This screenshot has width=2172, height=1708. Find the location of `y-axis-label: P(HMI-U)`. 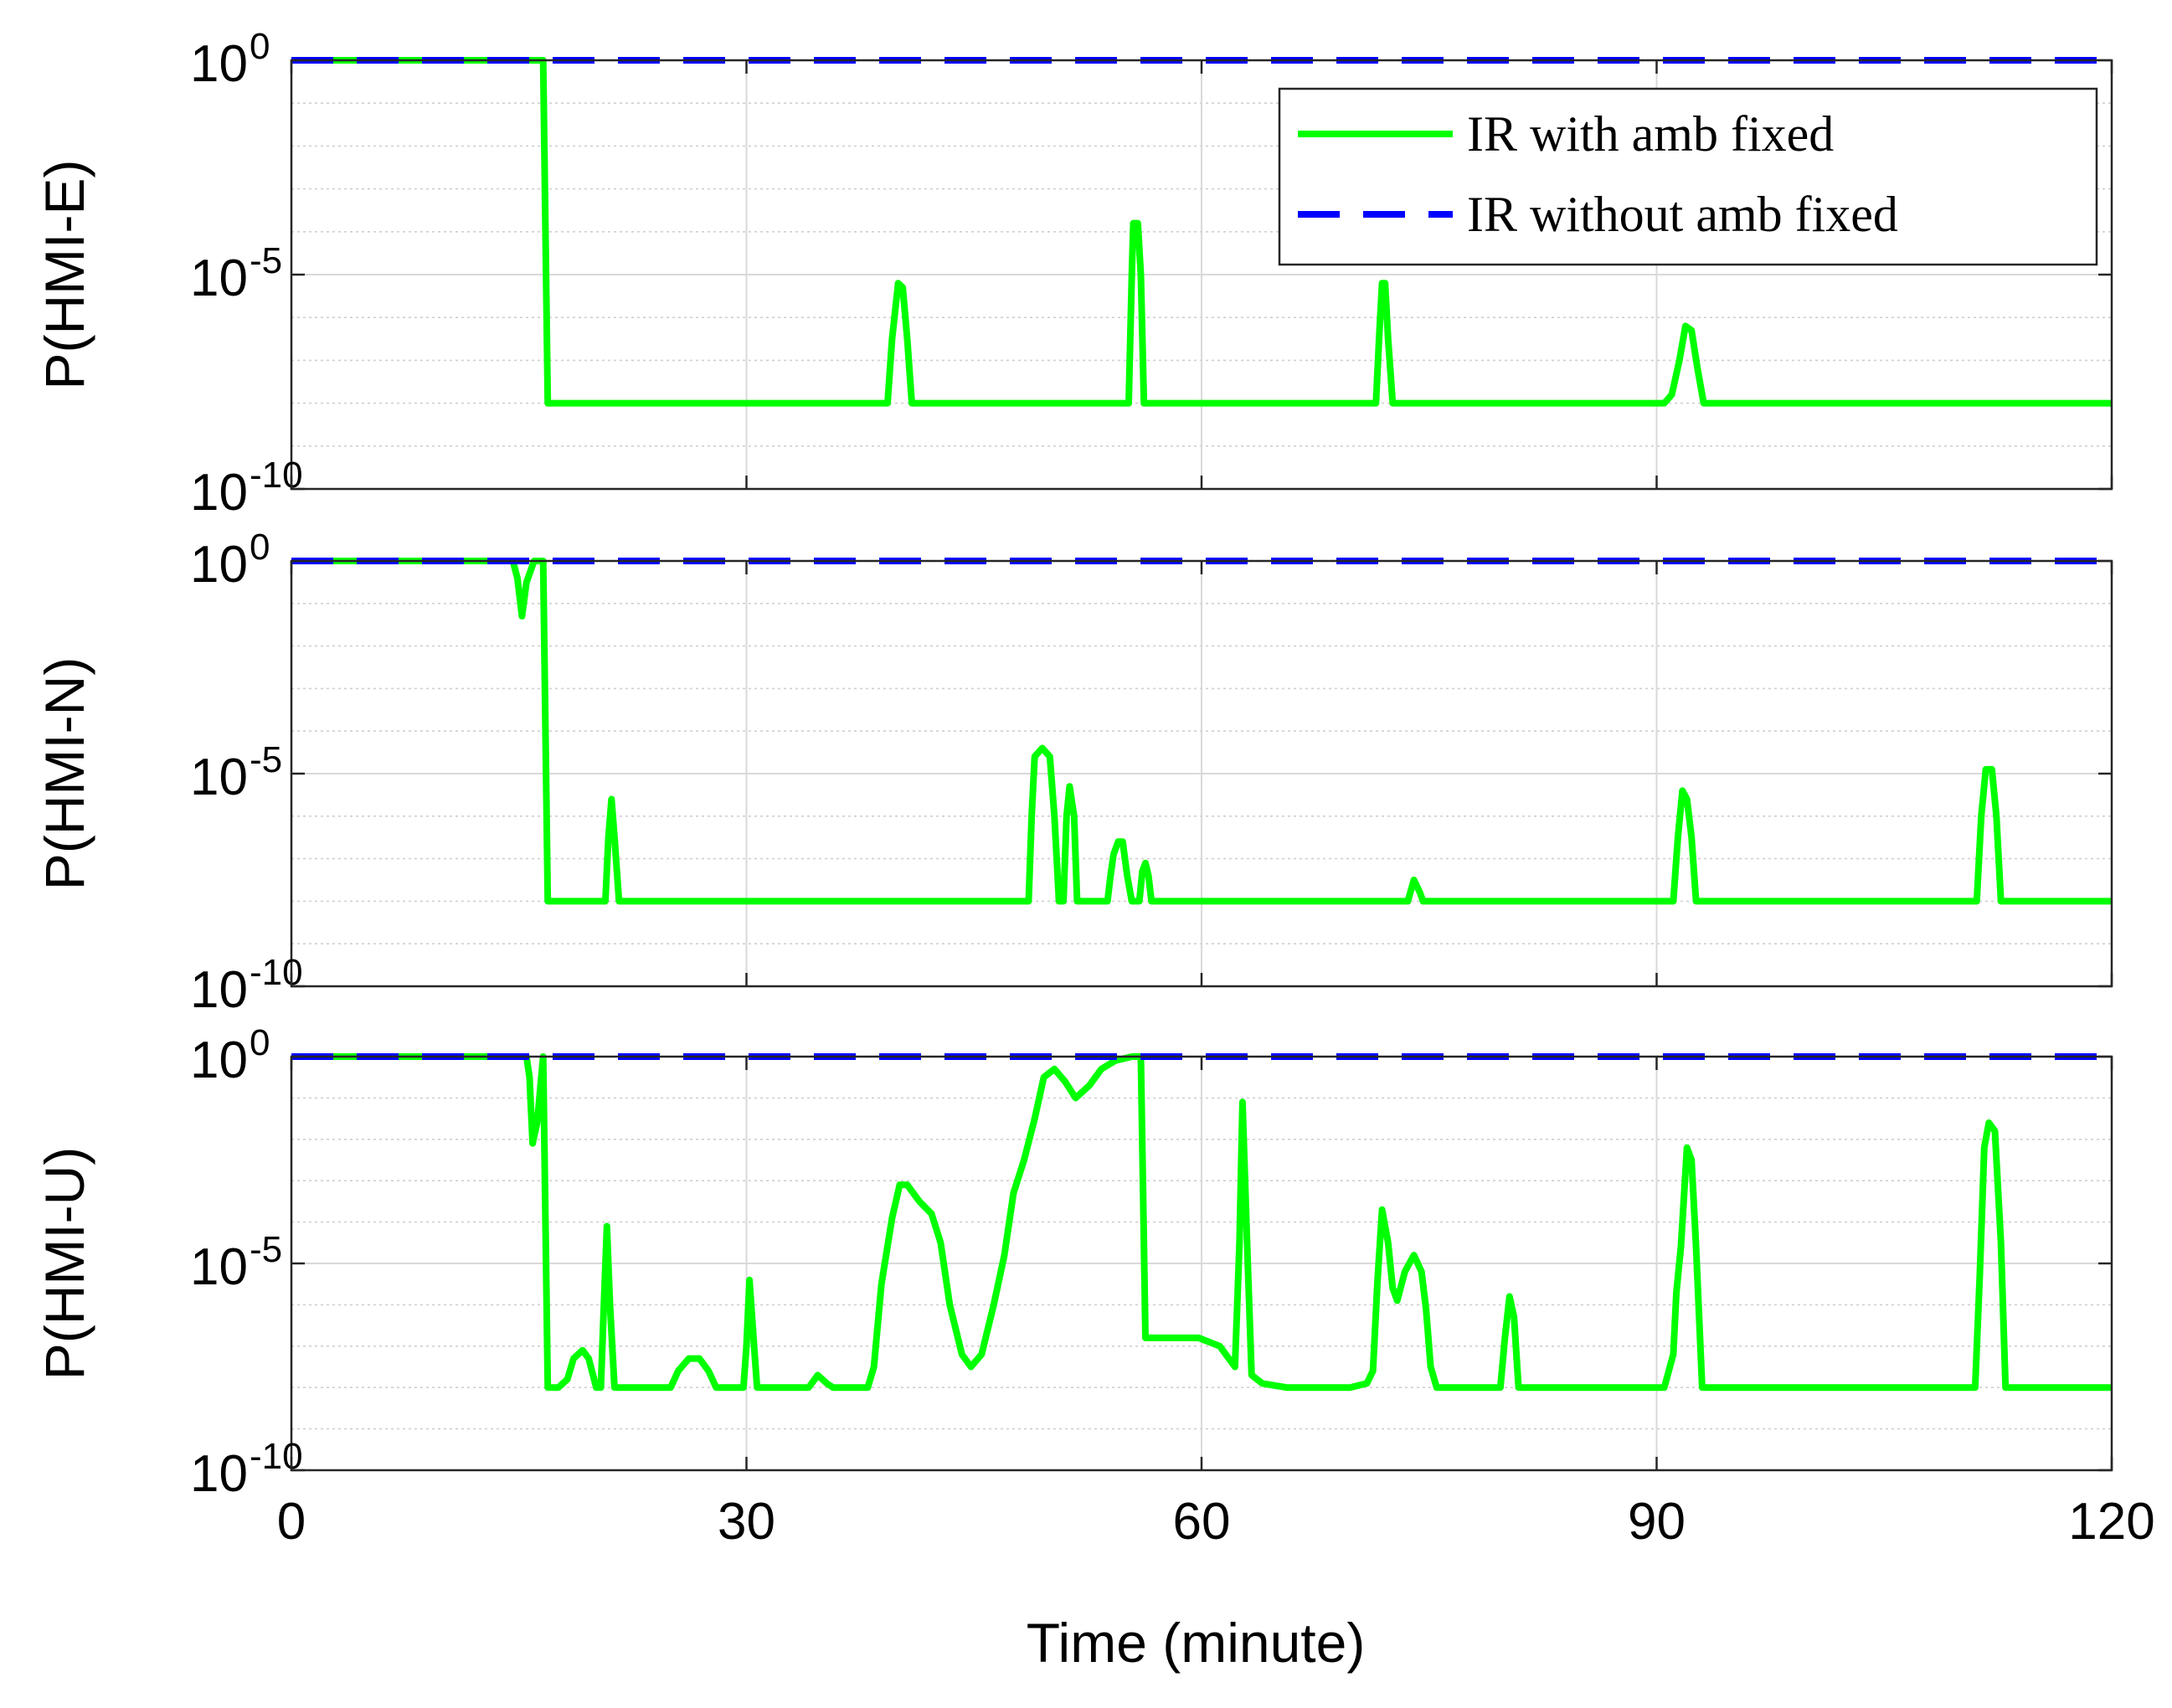

y-axis-label: P(HMI-U) is located at coordinates (64, 1264).